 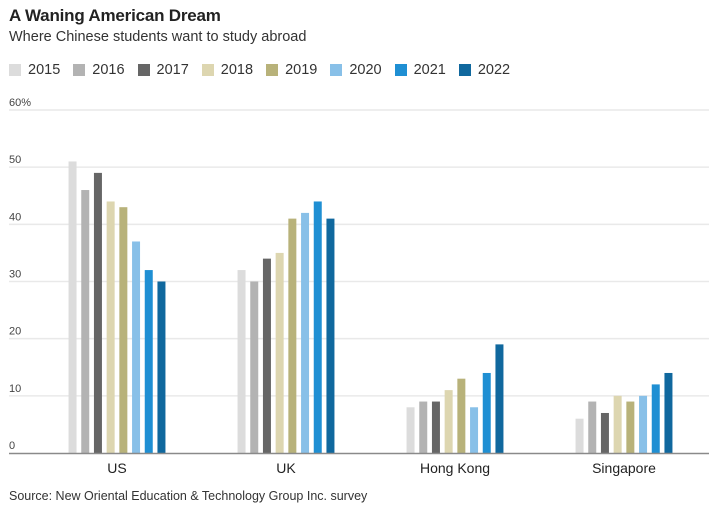 I want to click on bar-uk-2020, so click(x=305, y=332).